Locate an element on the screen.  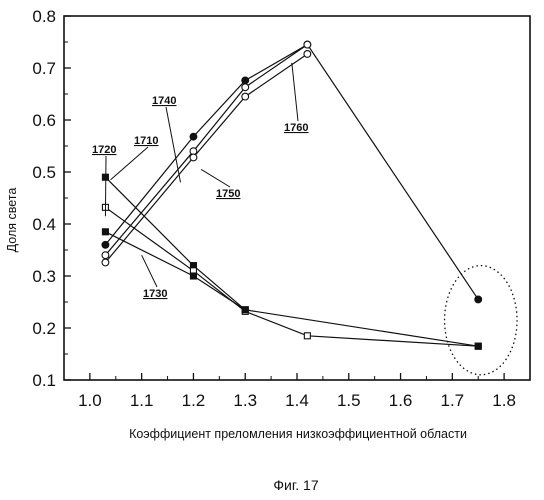
x-tick-label: 1.7 is located at coordinates (453, 400).